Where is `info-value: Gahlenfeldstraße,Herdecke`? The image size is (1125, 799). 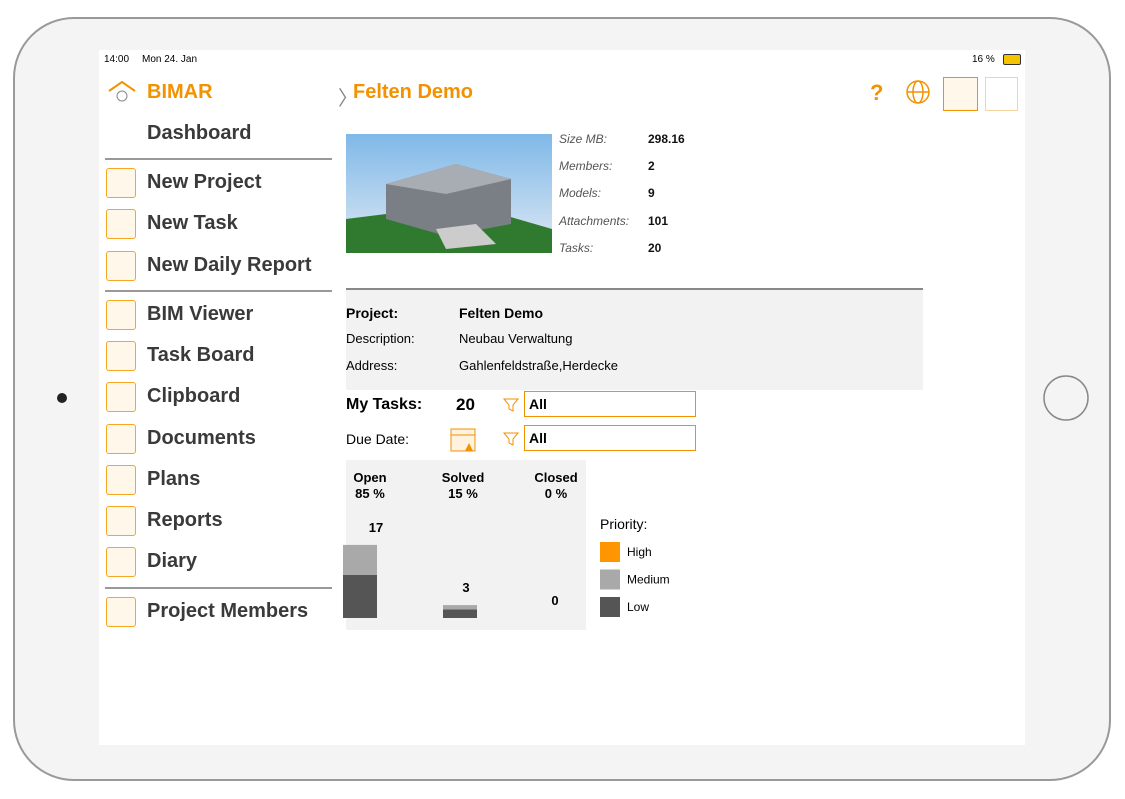
info-value: Gahlenfeldstraße,Herdecke is located at coordinates (538, 365).